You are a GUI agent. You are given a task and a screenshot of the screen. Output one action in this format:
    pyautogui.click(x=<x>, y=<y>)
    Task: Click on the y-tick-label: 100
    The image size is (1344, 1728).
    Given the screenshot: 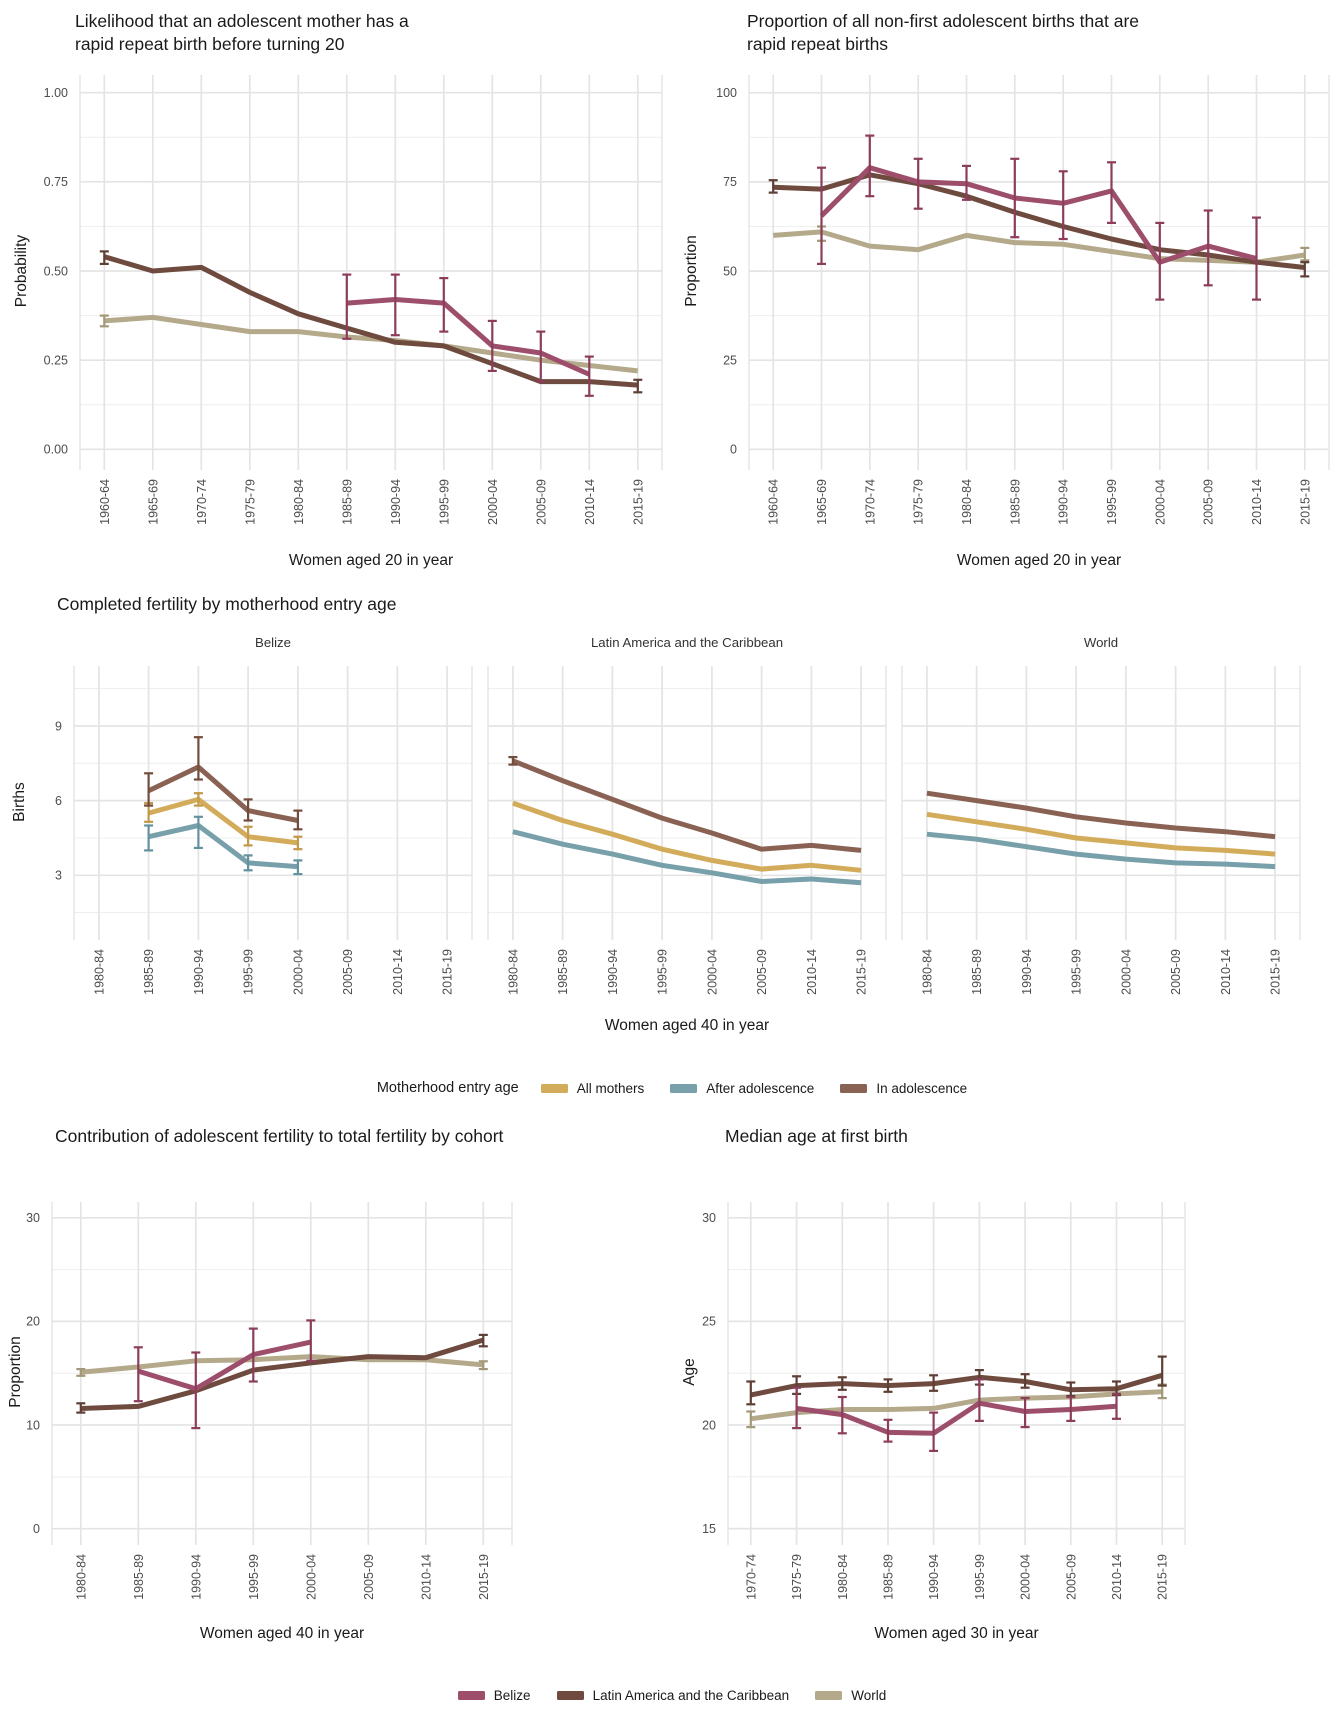 What is the action you would take?
    pyautogui.click(x=726, y=93)
    